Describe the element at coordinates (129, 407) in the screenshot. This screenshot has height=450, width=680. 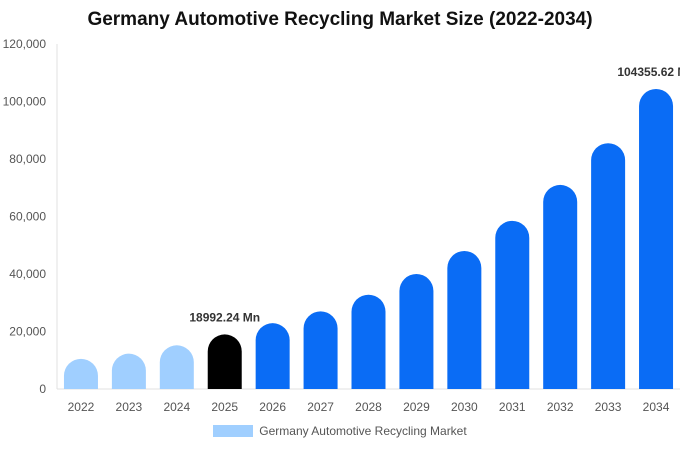
I see `x-tick-label: 2023` at that location.